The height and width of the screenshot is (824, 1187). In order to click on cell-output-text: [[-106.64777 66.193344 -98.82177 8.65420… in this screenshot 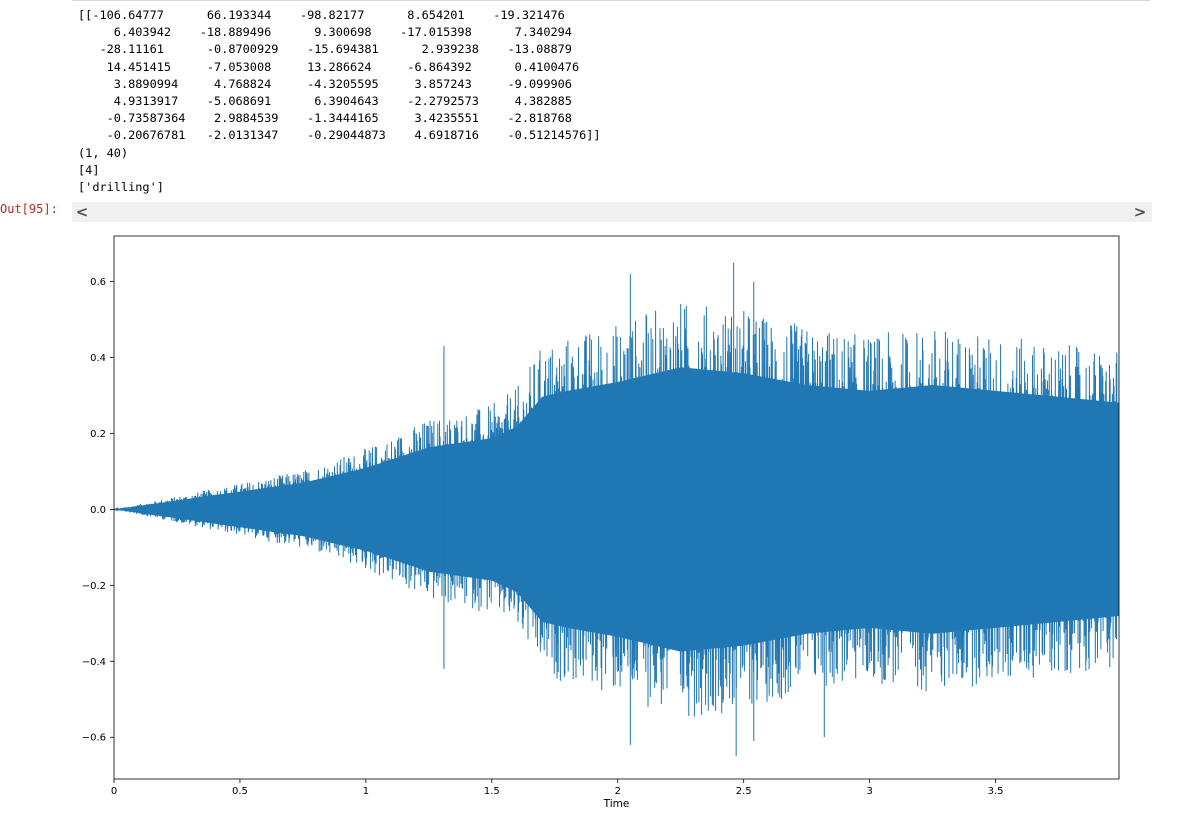, I will do `click(339, 101)`.